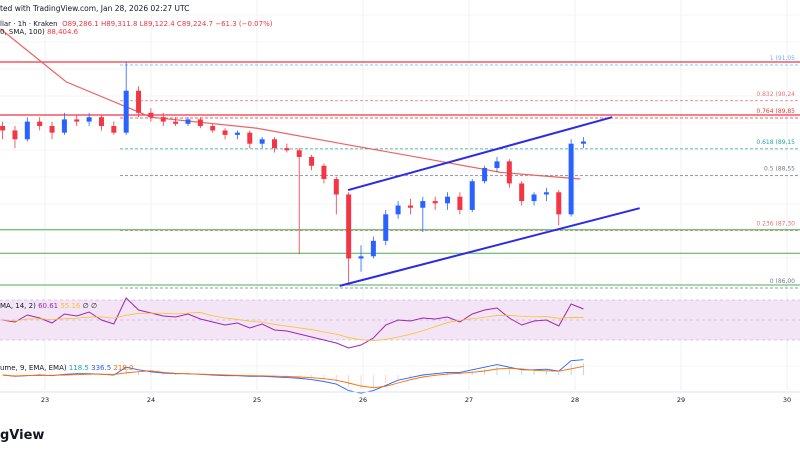 This screenshot has height=450, width=800. I want to click on rsi-ma-value: 55.16, so click(70, 306).